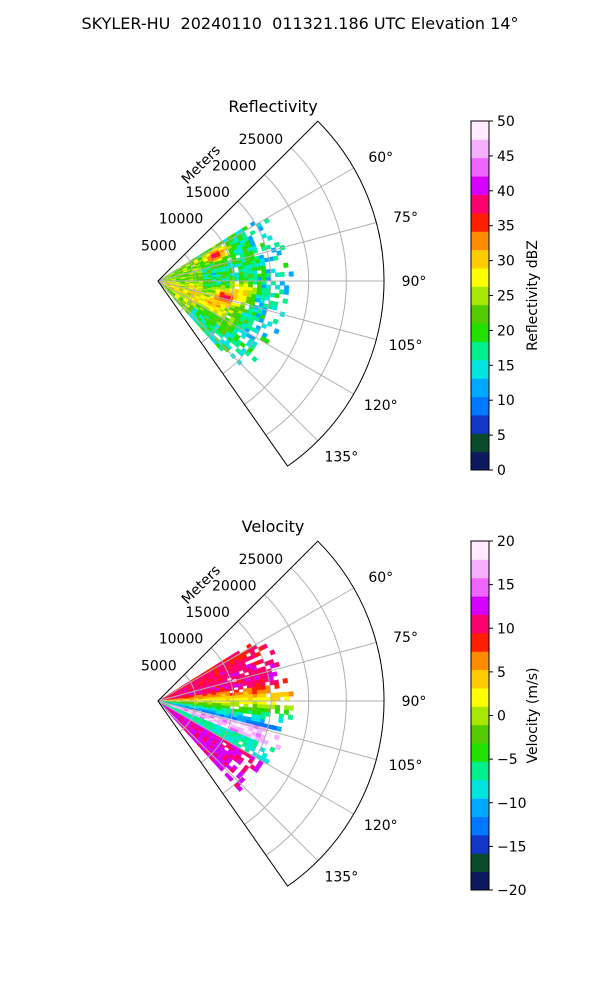 The height and width of the screenshot is (1000, 600). I want to click on sector-outline, so click(271, 713).